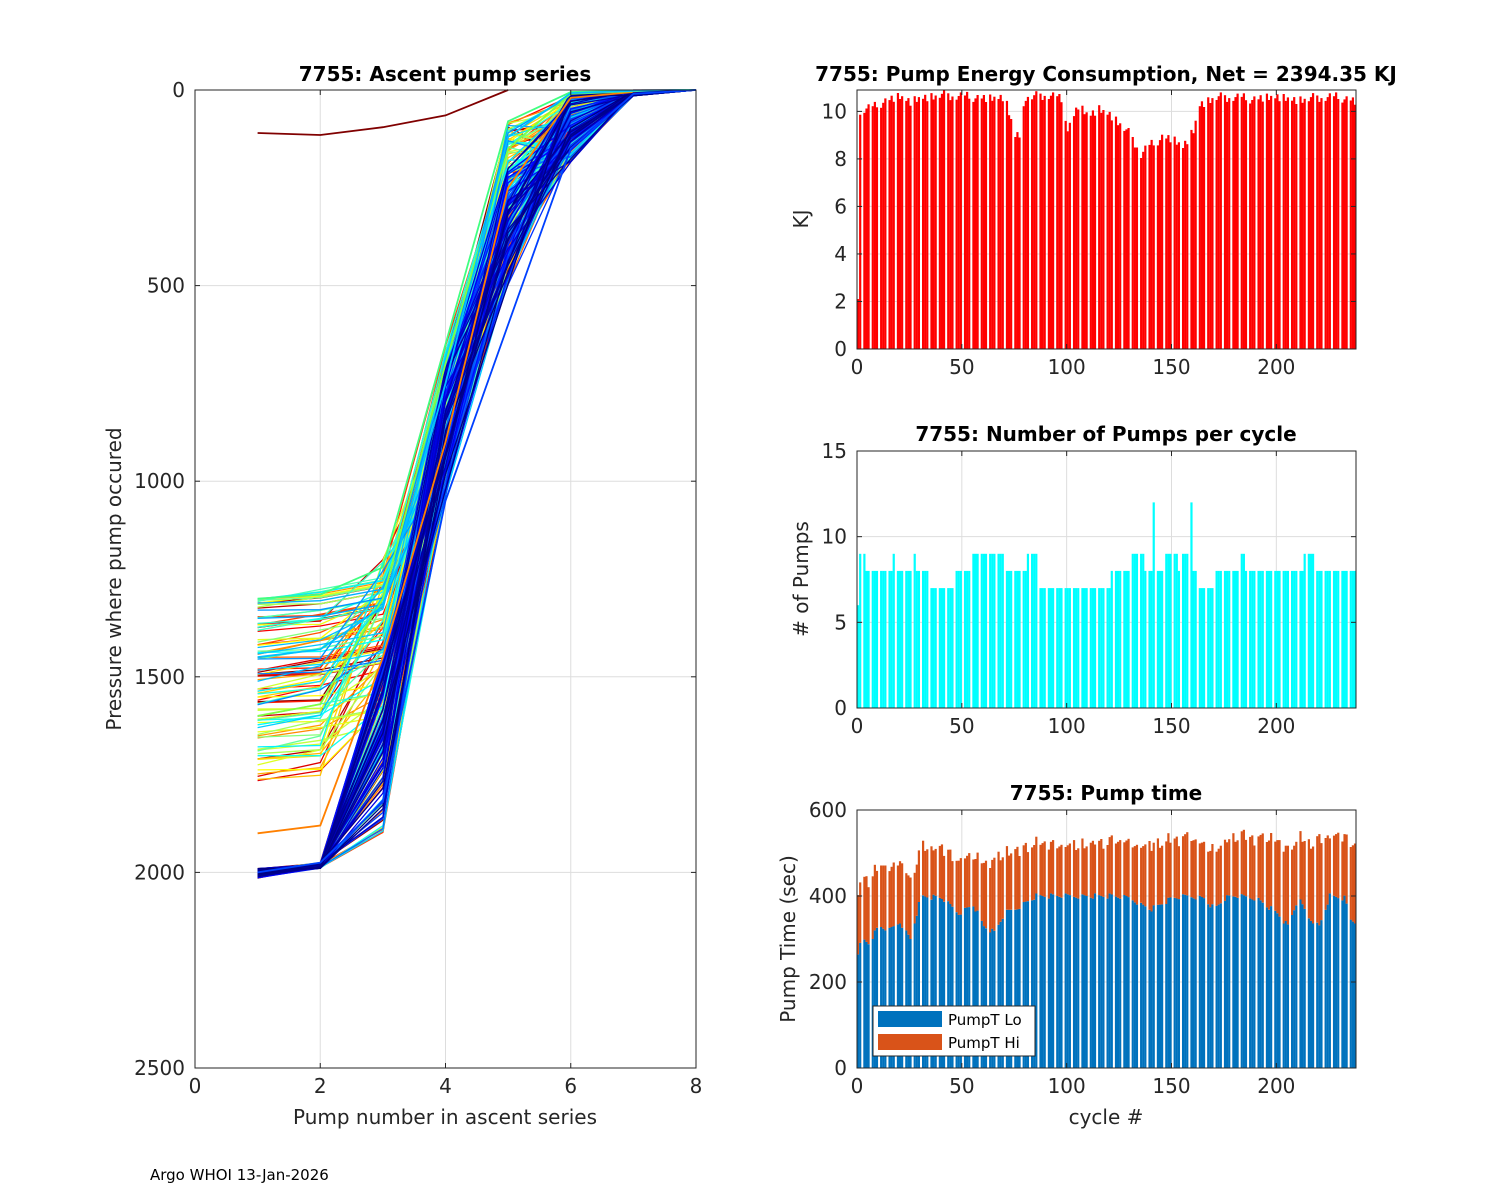 The image size is (1500, 1200). Describe the element at coordinates (570, 1086) in the screenshot. I see `x-tick-label: 6` at that location.